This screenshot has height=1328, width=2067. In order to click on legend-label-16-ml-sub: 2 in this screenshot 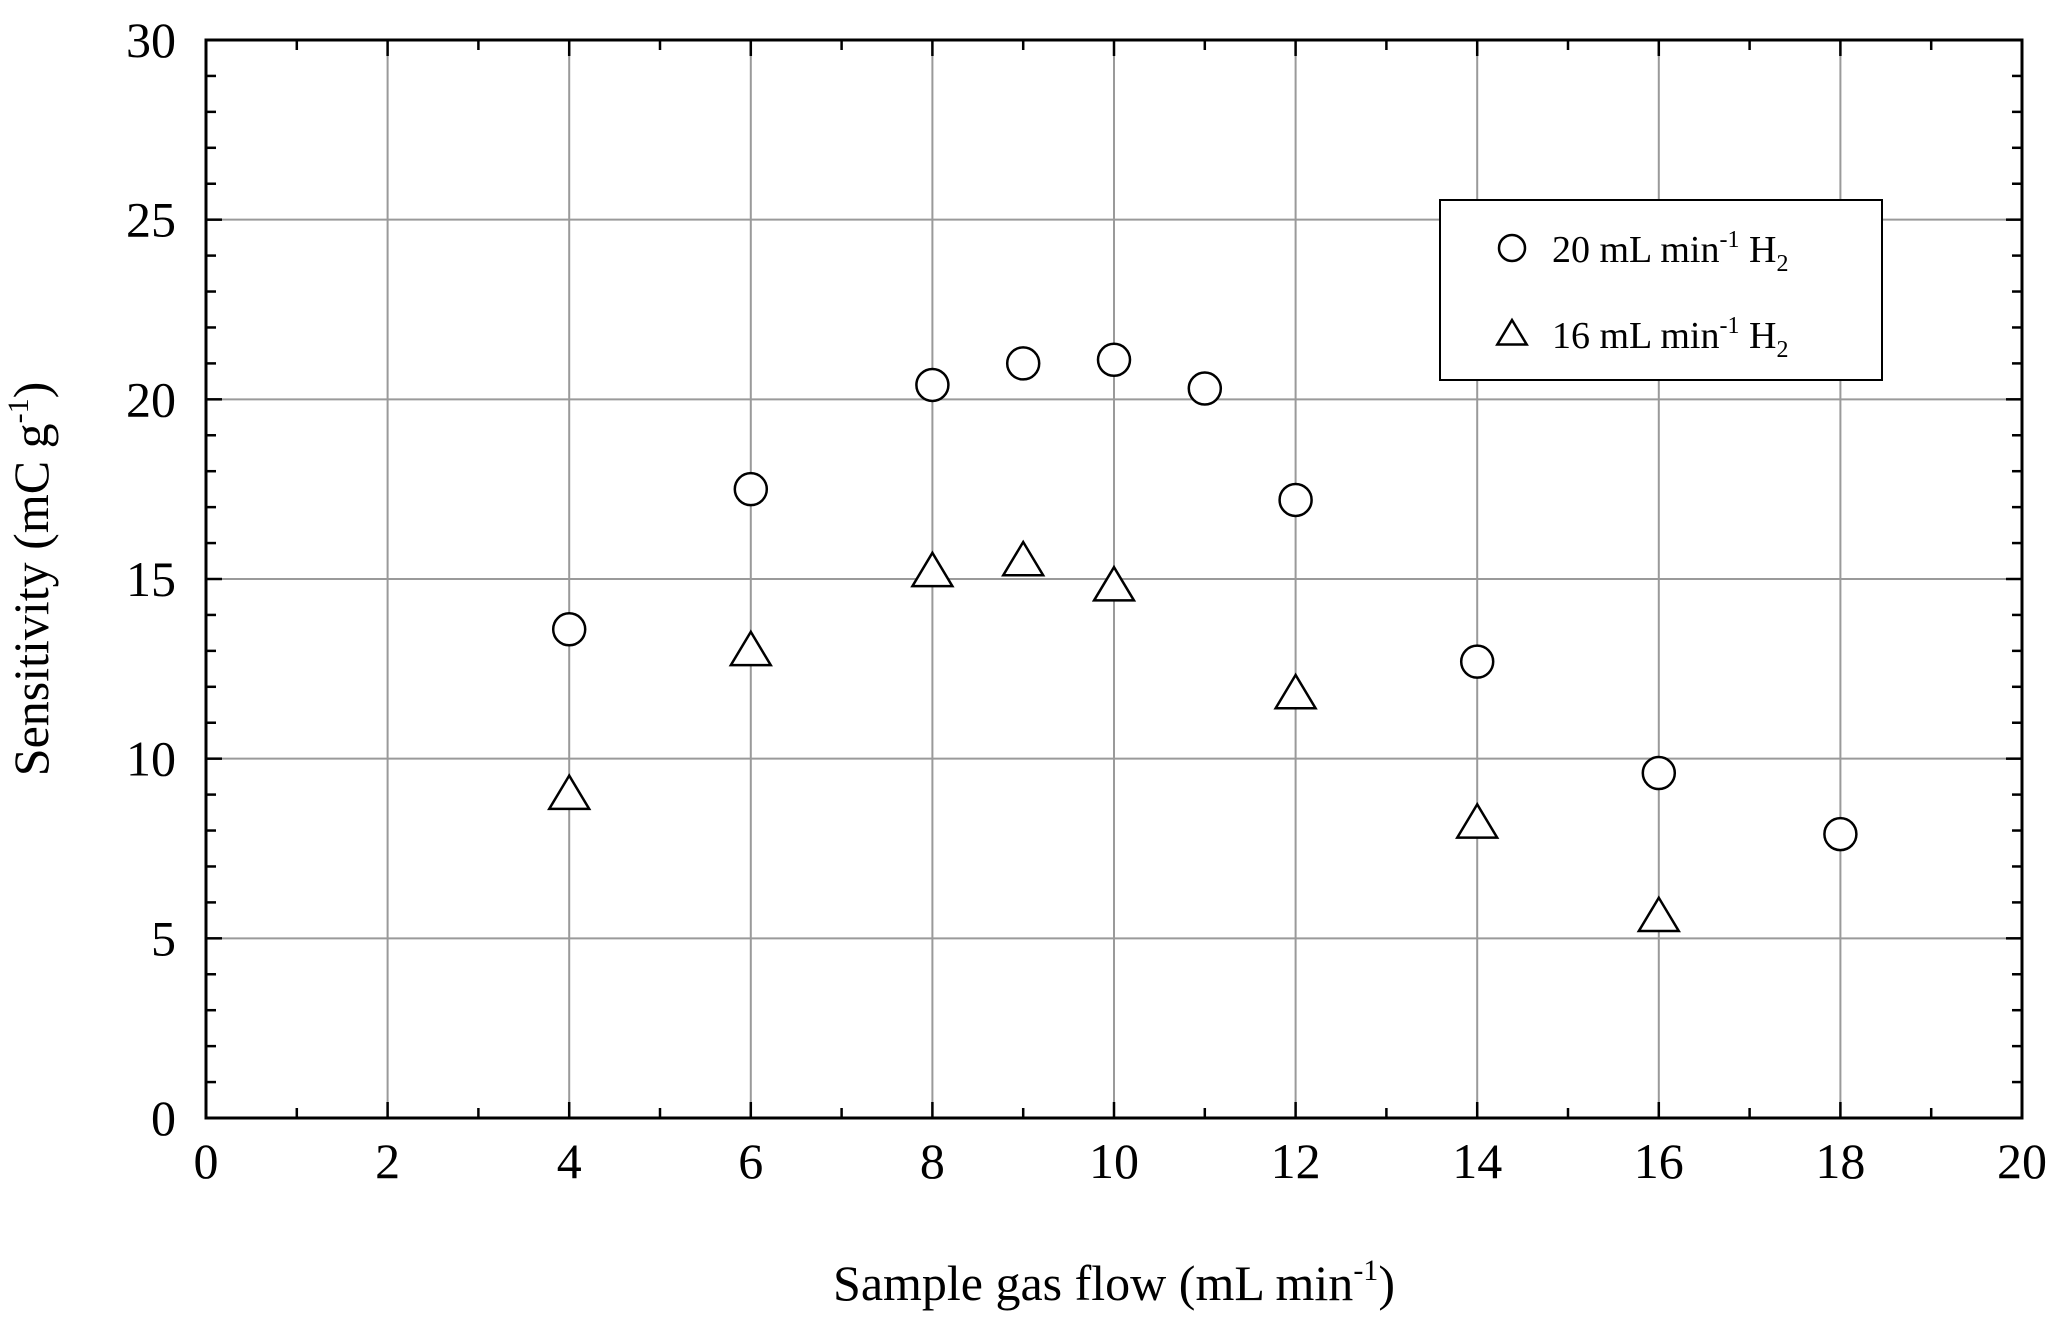, I will do `click(1782, 350)`.